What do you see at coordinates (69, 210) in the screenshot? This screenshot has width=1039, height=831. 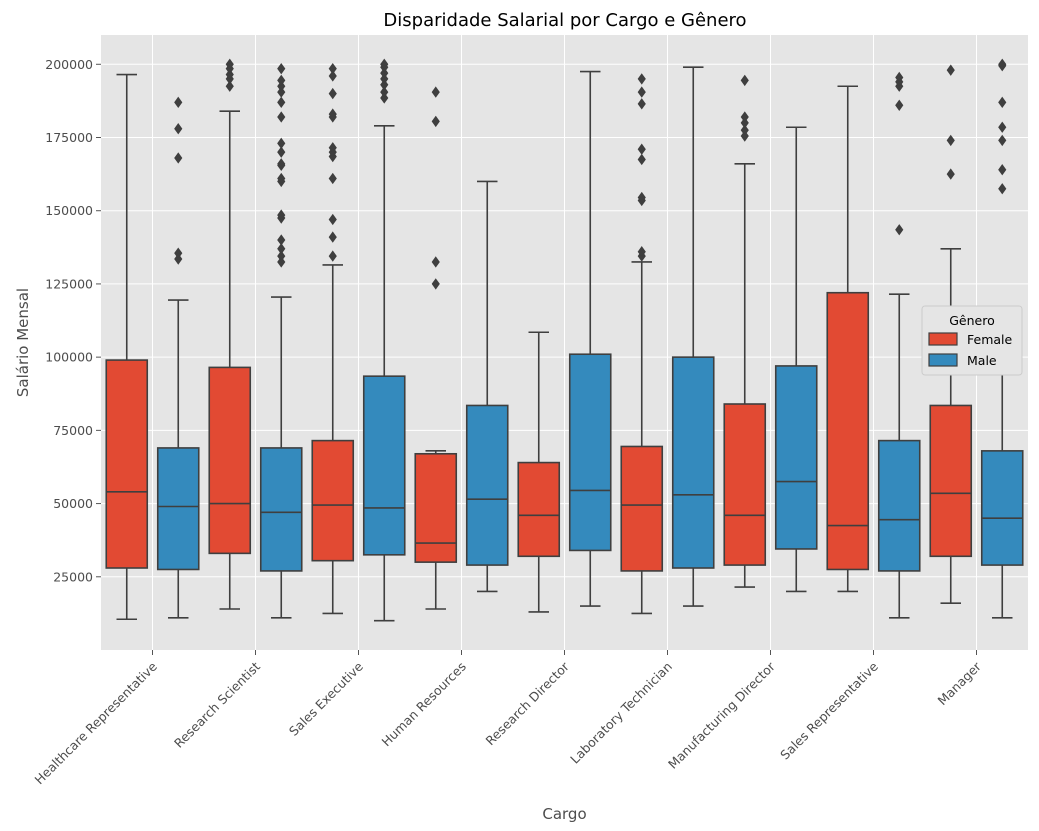 I see `y-tick-label: 150000` at bounding box center [69, 210].